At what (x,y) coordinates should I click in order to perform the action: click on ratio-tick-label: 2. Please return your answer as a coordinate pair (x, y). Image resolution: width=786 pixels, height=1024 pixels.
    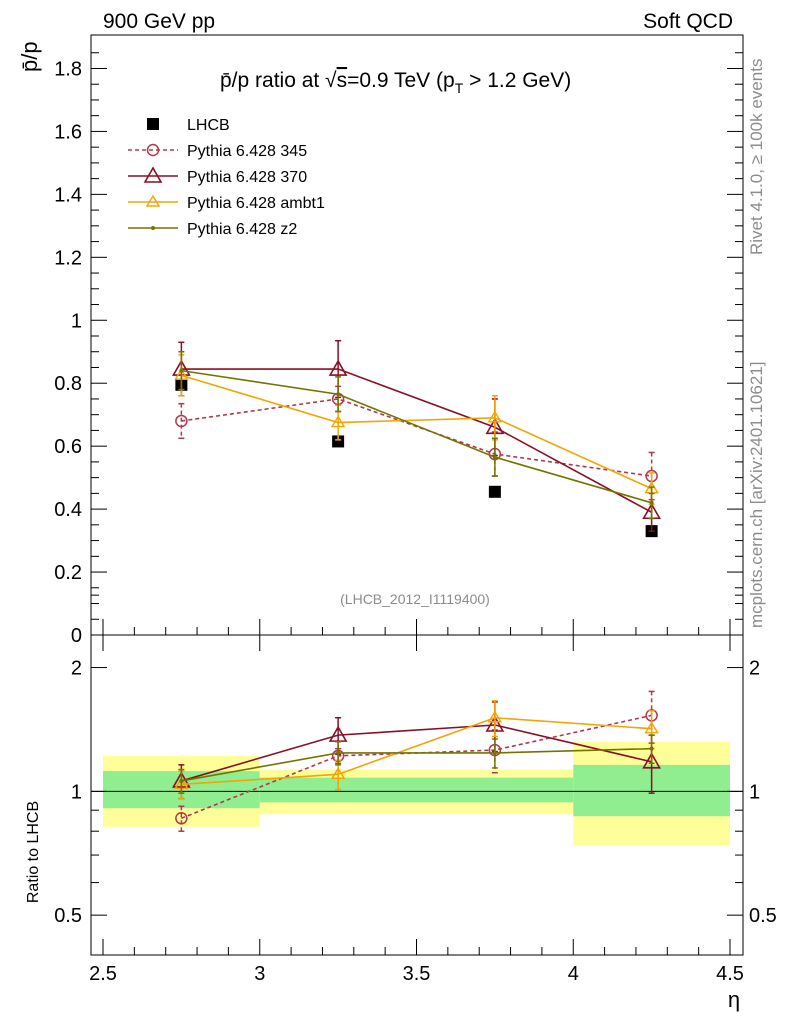
    Looking at the image, I should click on (76, 669).